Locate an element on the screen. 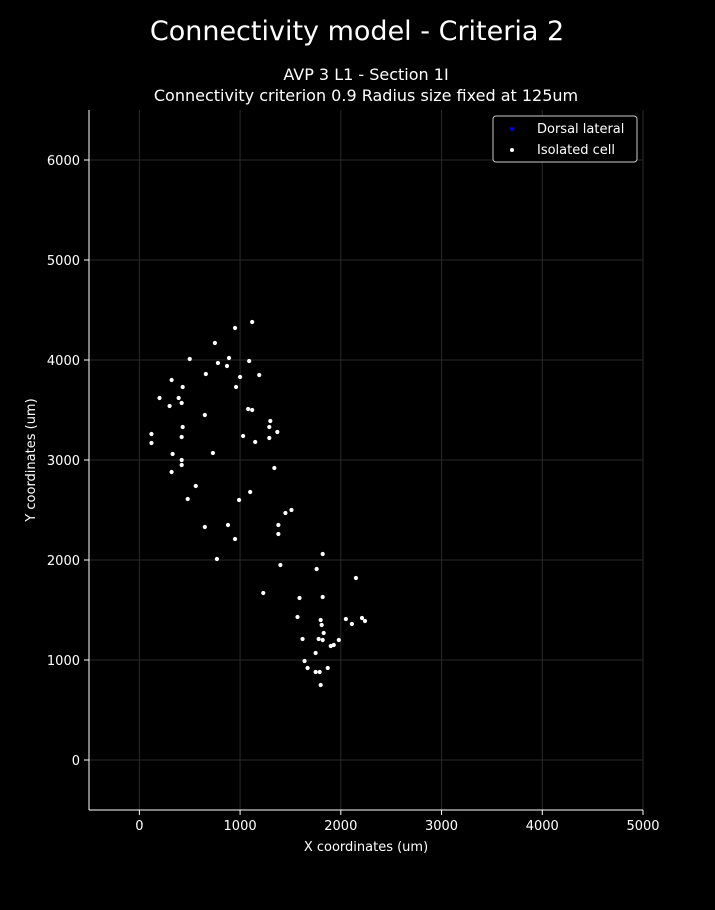  figure-suptitle: Connectivity model - Criteria 2 is located at coordinates (357, 31).